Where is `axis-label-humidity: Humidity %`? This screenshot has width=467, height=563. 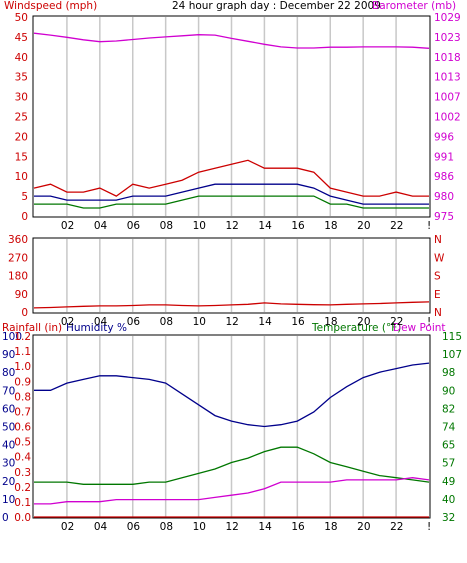 axis-label-humidity: Humidity % is located at coordinates (96, 328).